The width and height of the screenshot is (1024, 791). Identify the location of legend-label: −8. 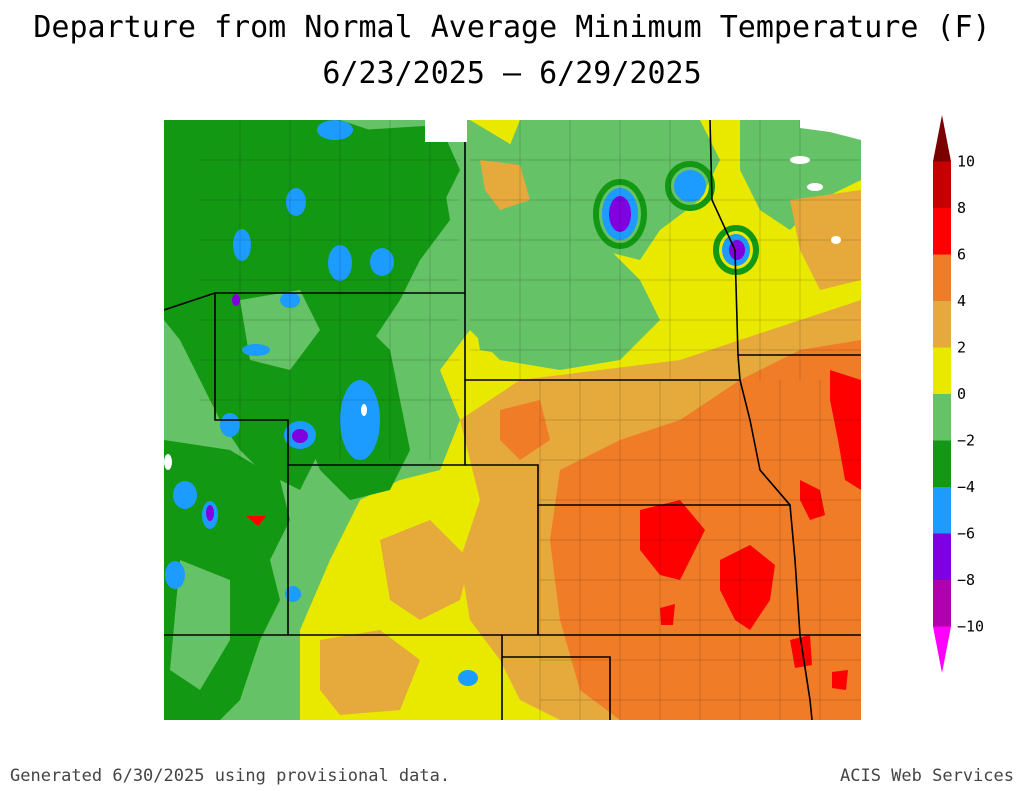
(966, 580).